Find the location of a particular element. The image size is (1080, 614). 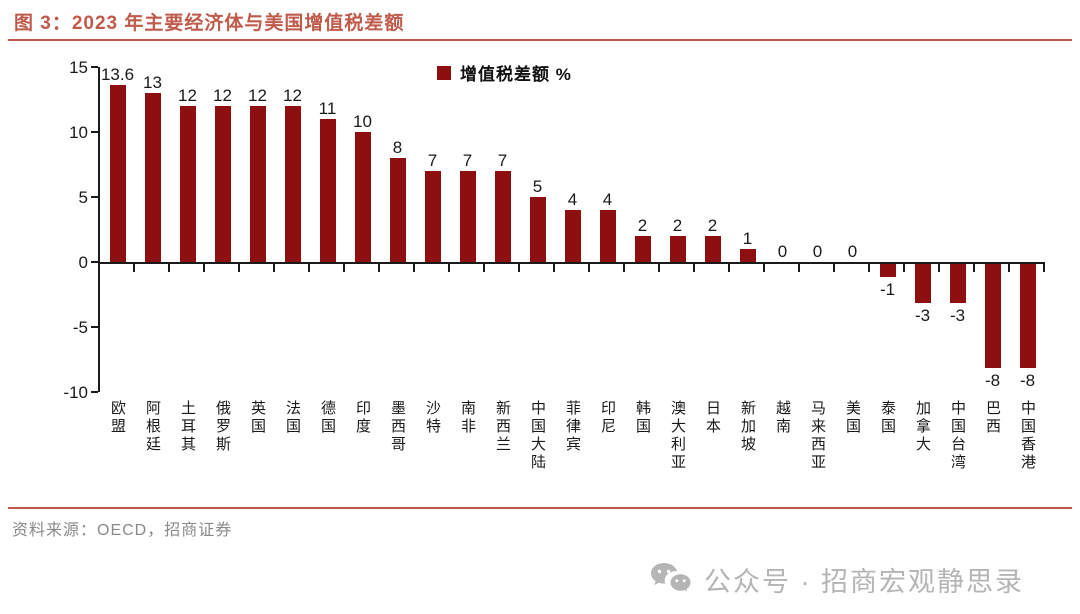

chart-title: 图 3：2023 年主要经济体与美国增值税差额 is located at coordinates (209, 23).